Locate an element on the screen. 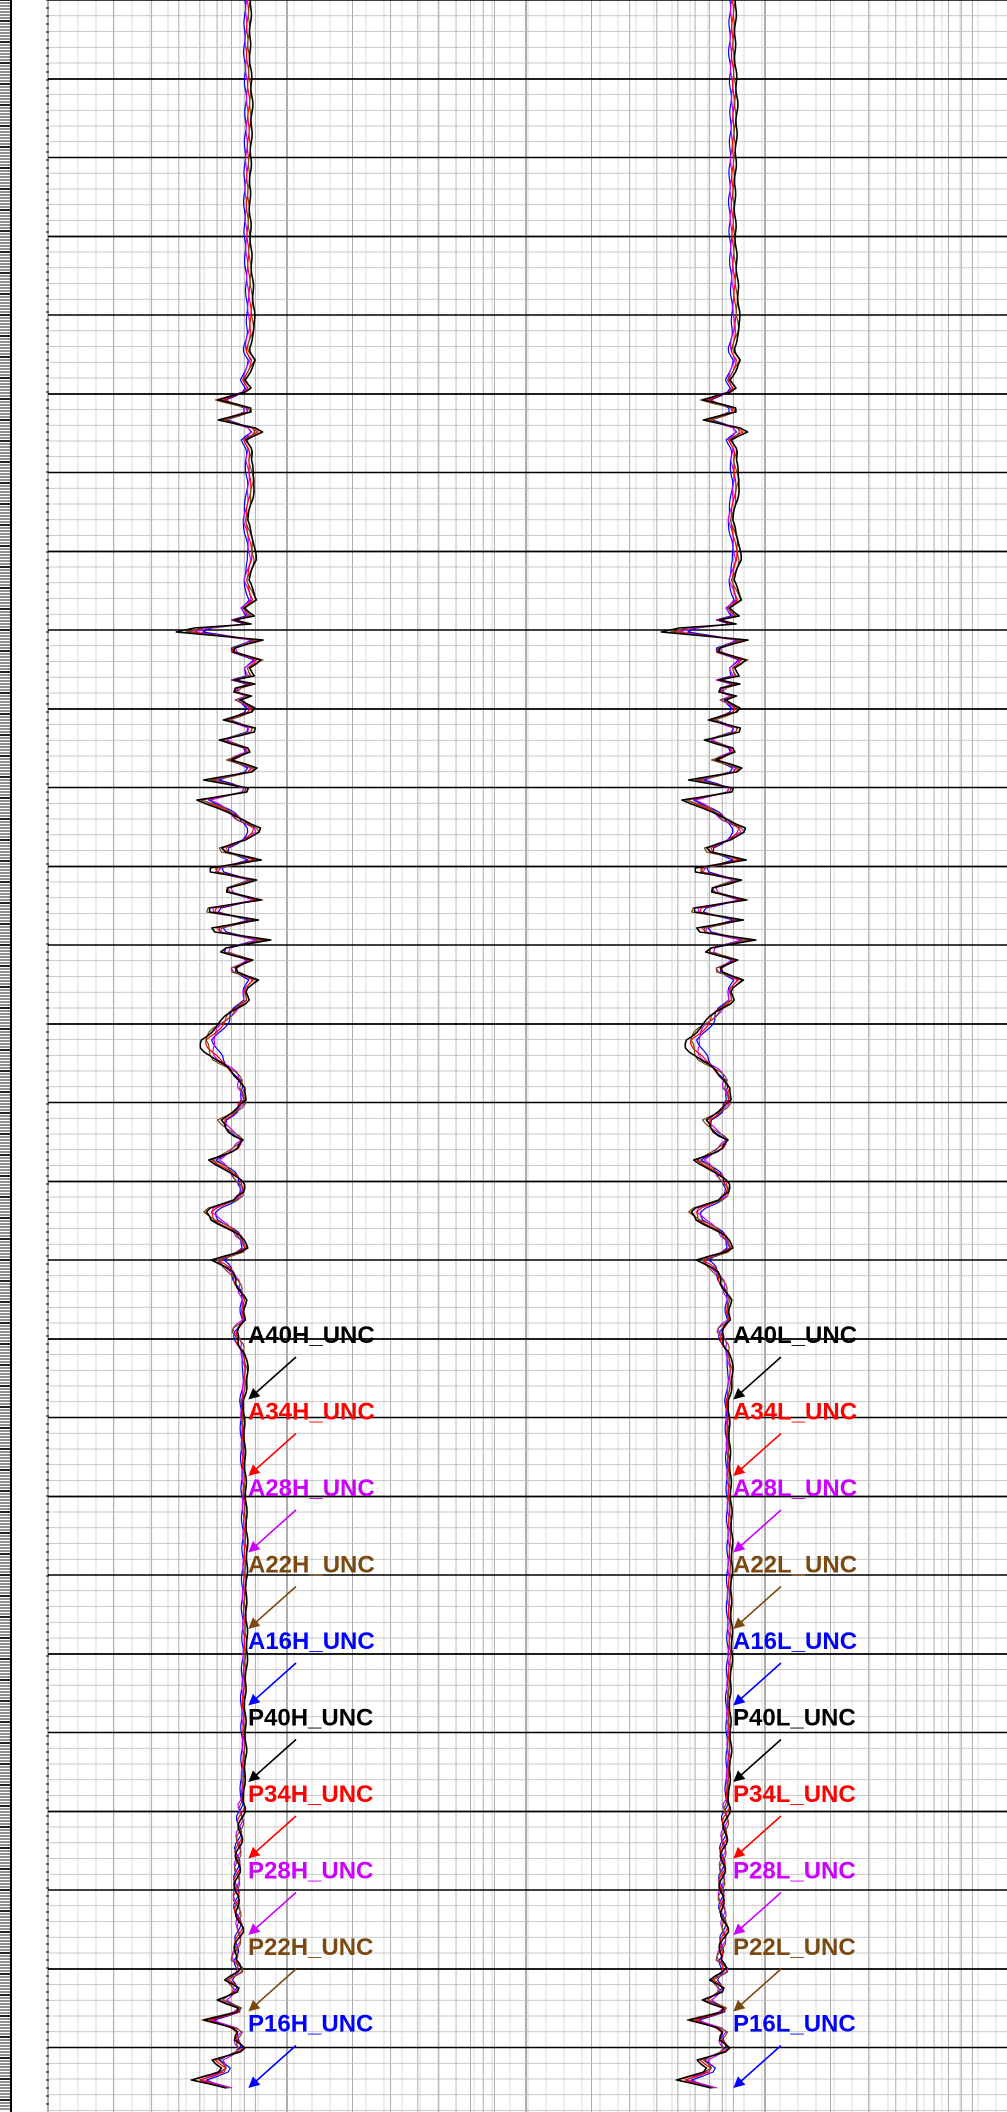  curve-label-a40l_unc: A40L_UNC is located at coordinates (795, 1335).